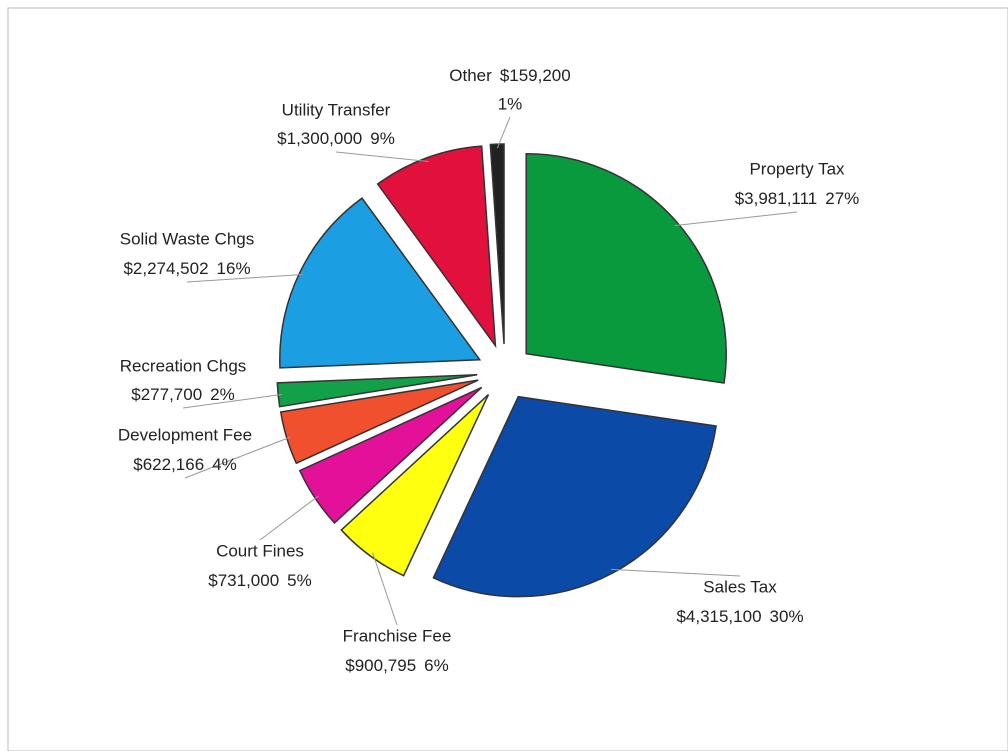 The height and width of the screenshot is (751, 1008). Describe the element at coordinates (165, 268) in the screenshot. I see `value-label: $2,274,502` at that location.